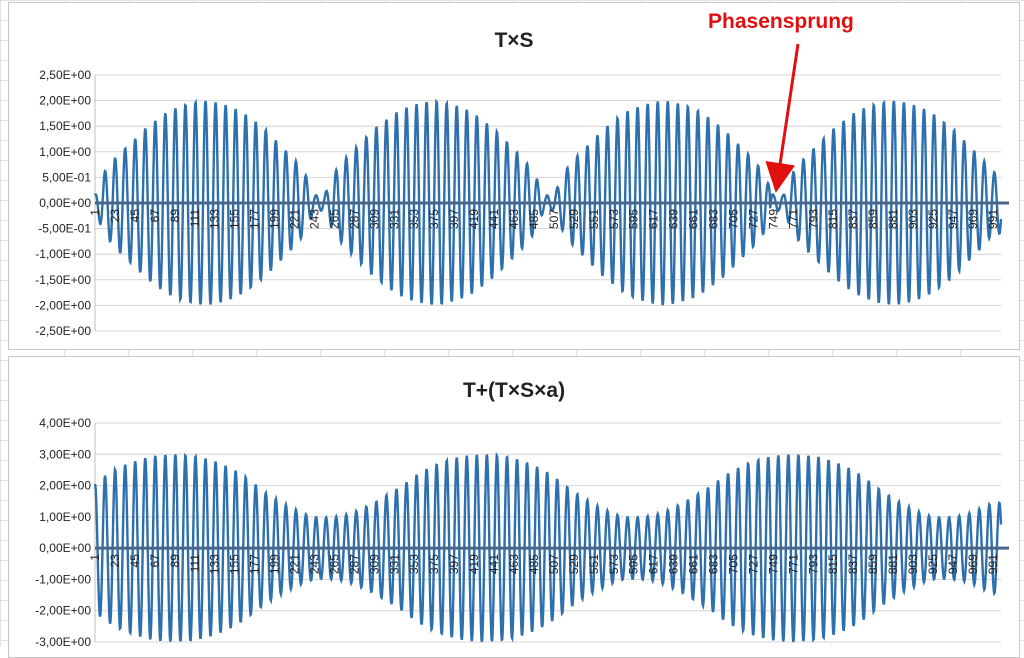  What do you see at coordinates (534, 219) in the screenshot?
I see `x-tick-label: 485` at bounding box center [534, 219].